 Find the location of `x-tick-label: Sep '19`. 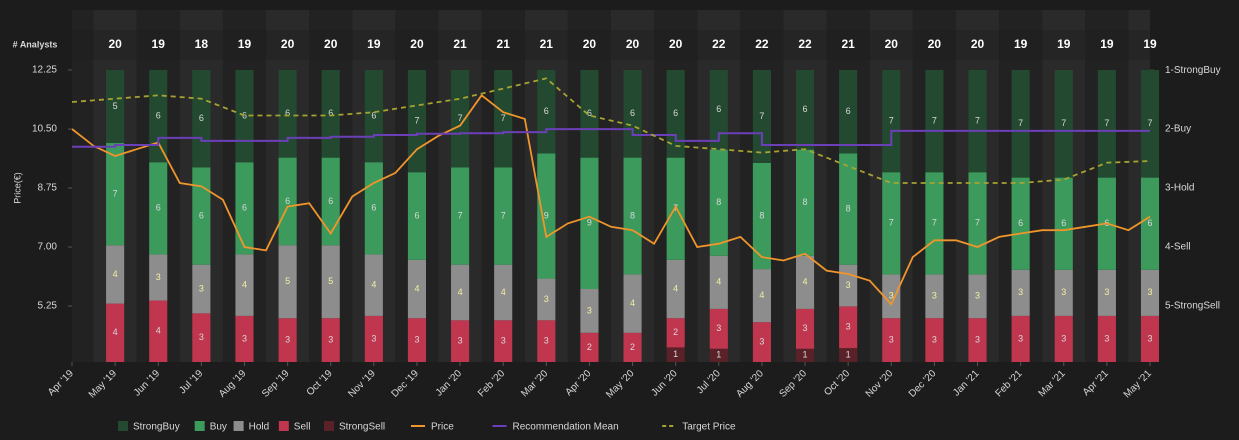

x-tick-label: Sep '19 is located at coordinates (276, 384).